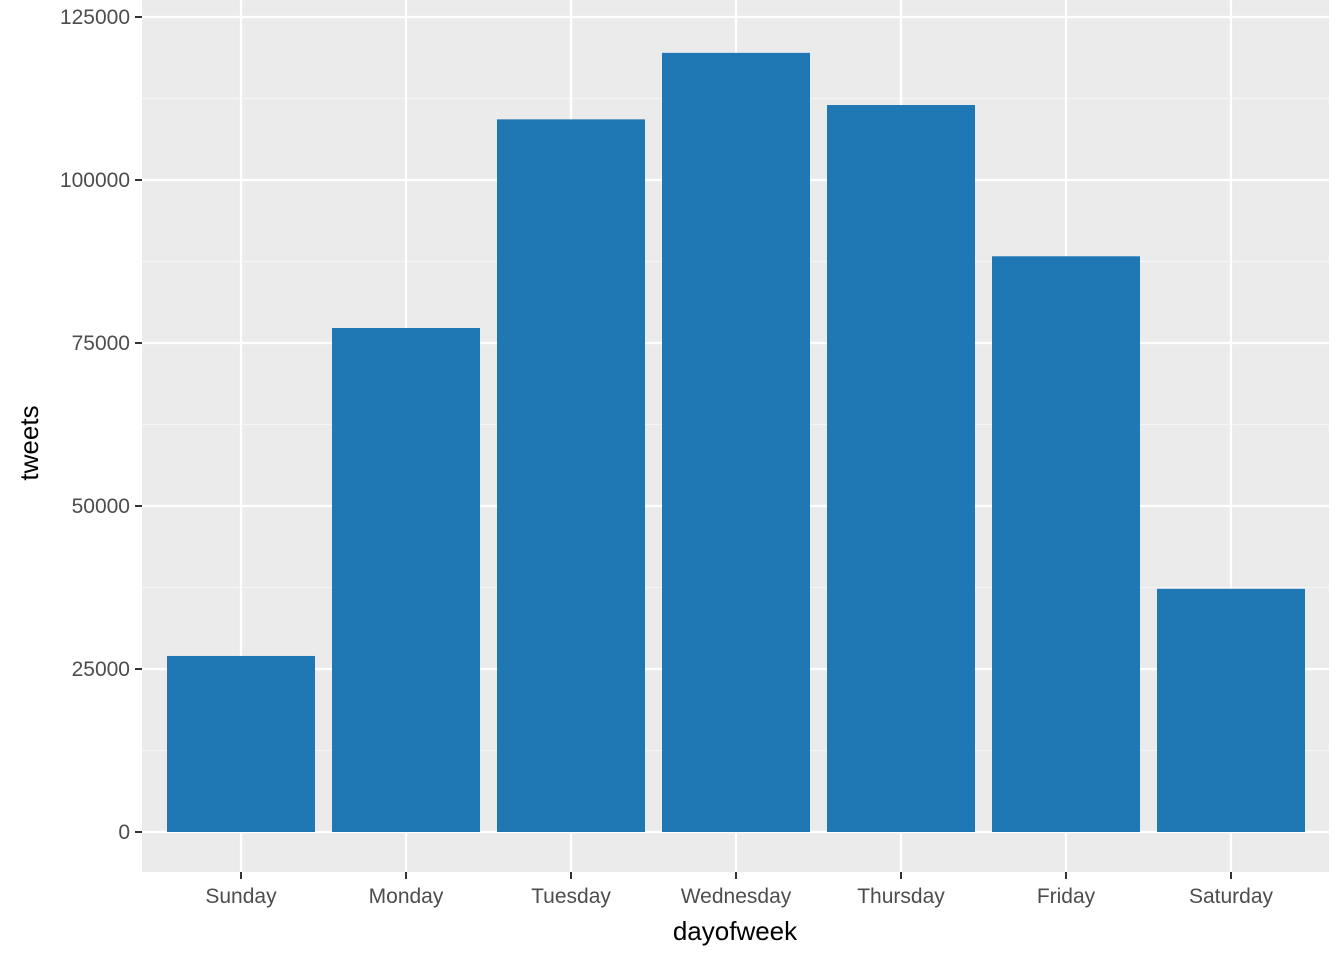  Describe the element at coordinates (901, 896) in the screenshot. I see `x-tick-label: Thursday` at that location.